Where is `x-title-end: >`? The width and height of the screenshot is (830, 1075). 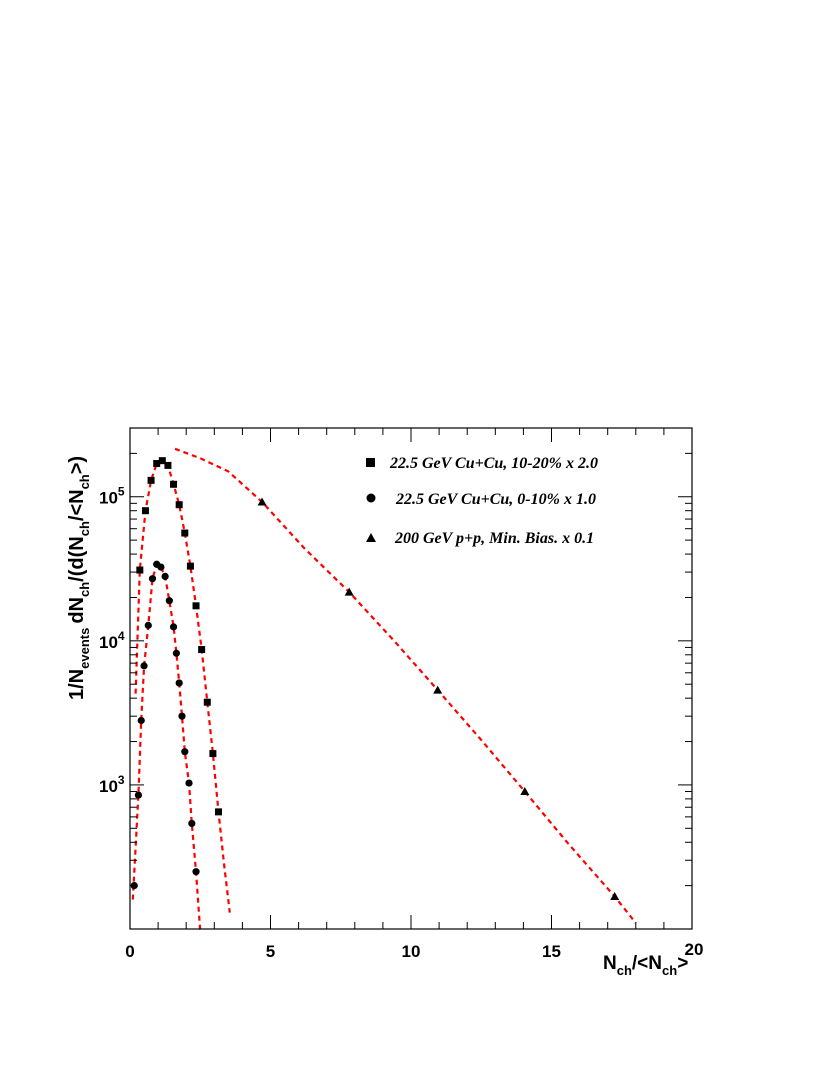
x-title-end: > is located at coordinates (682, 963).